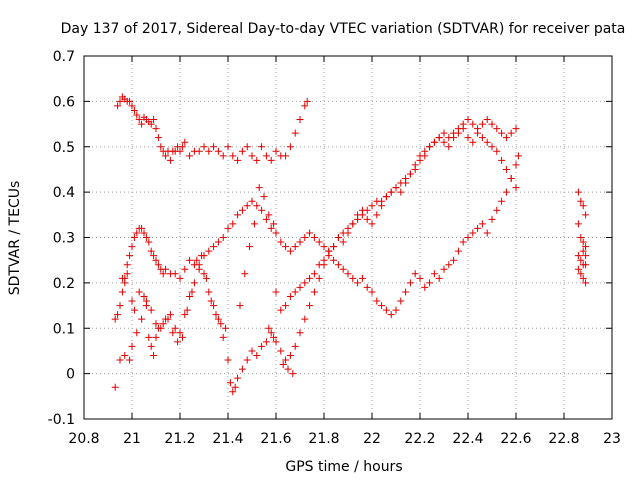  I want to click on x-tick-label: 20.8, so click(83, 439).